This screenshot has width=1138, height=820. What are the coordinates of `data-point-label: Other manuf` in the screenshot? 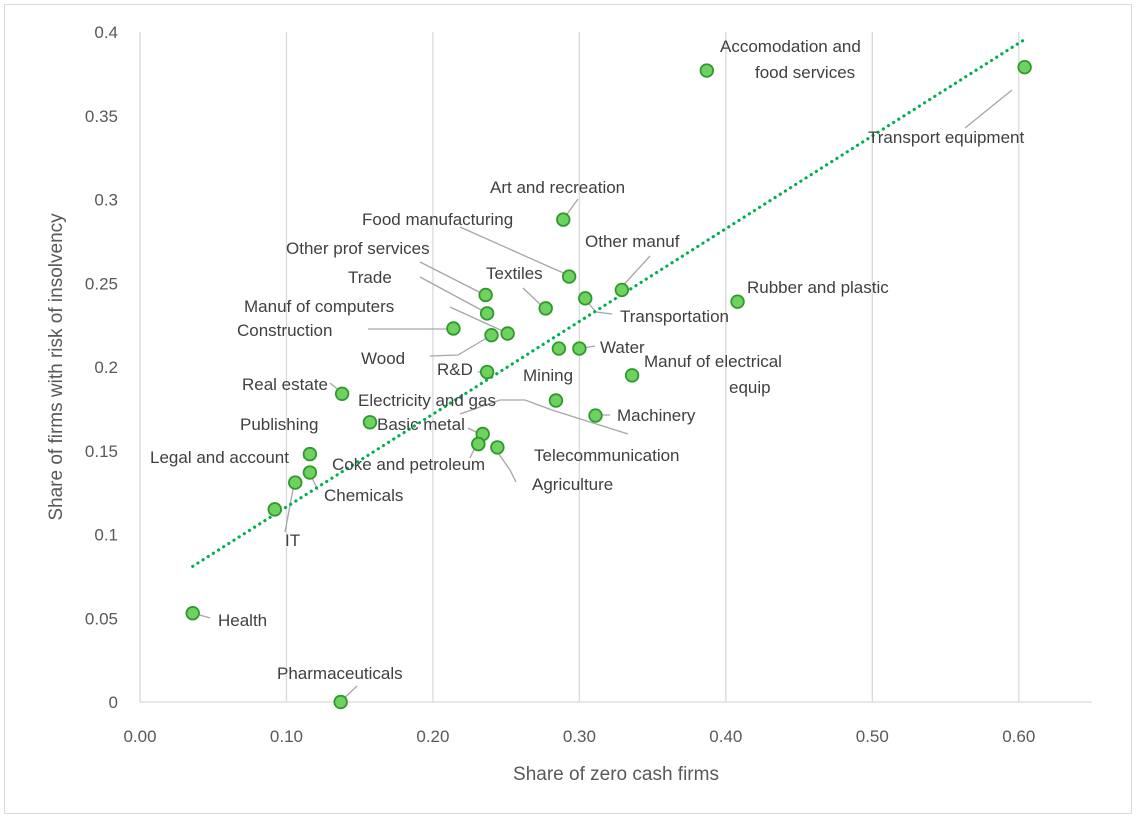 It's located at (632, 241).